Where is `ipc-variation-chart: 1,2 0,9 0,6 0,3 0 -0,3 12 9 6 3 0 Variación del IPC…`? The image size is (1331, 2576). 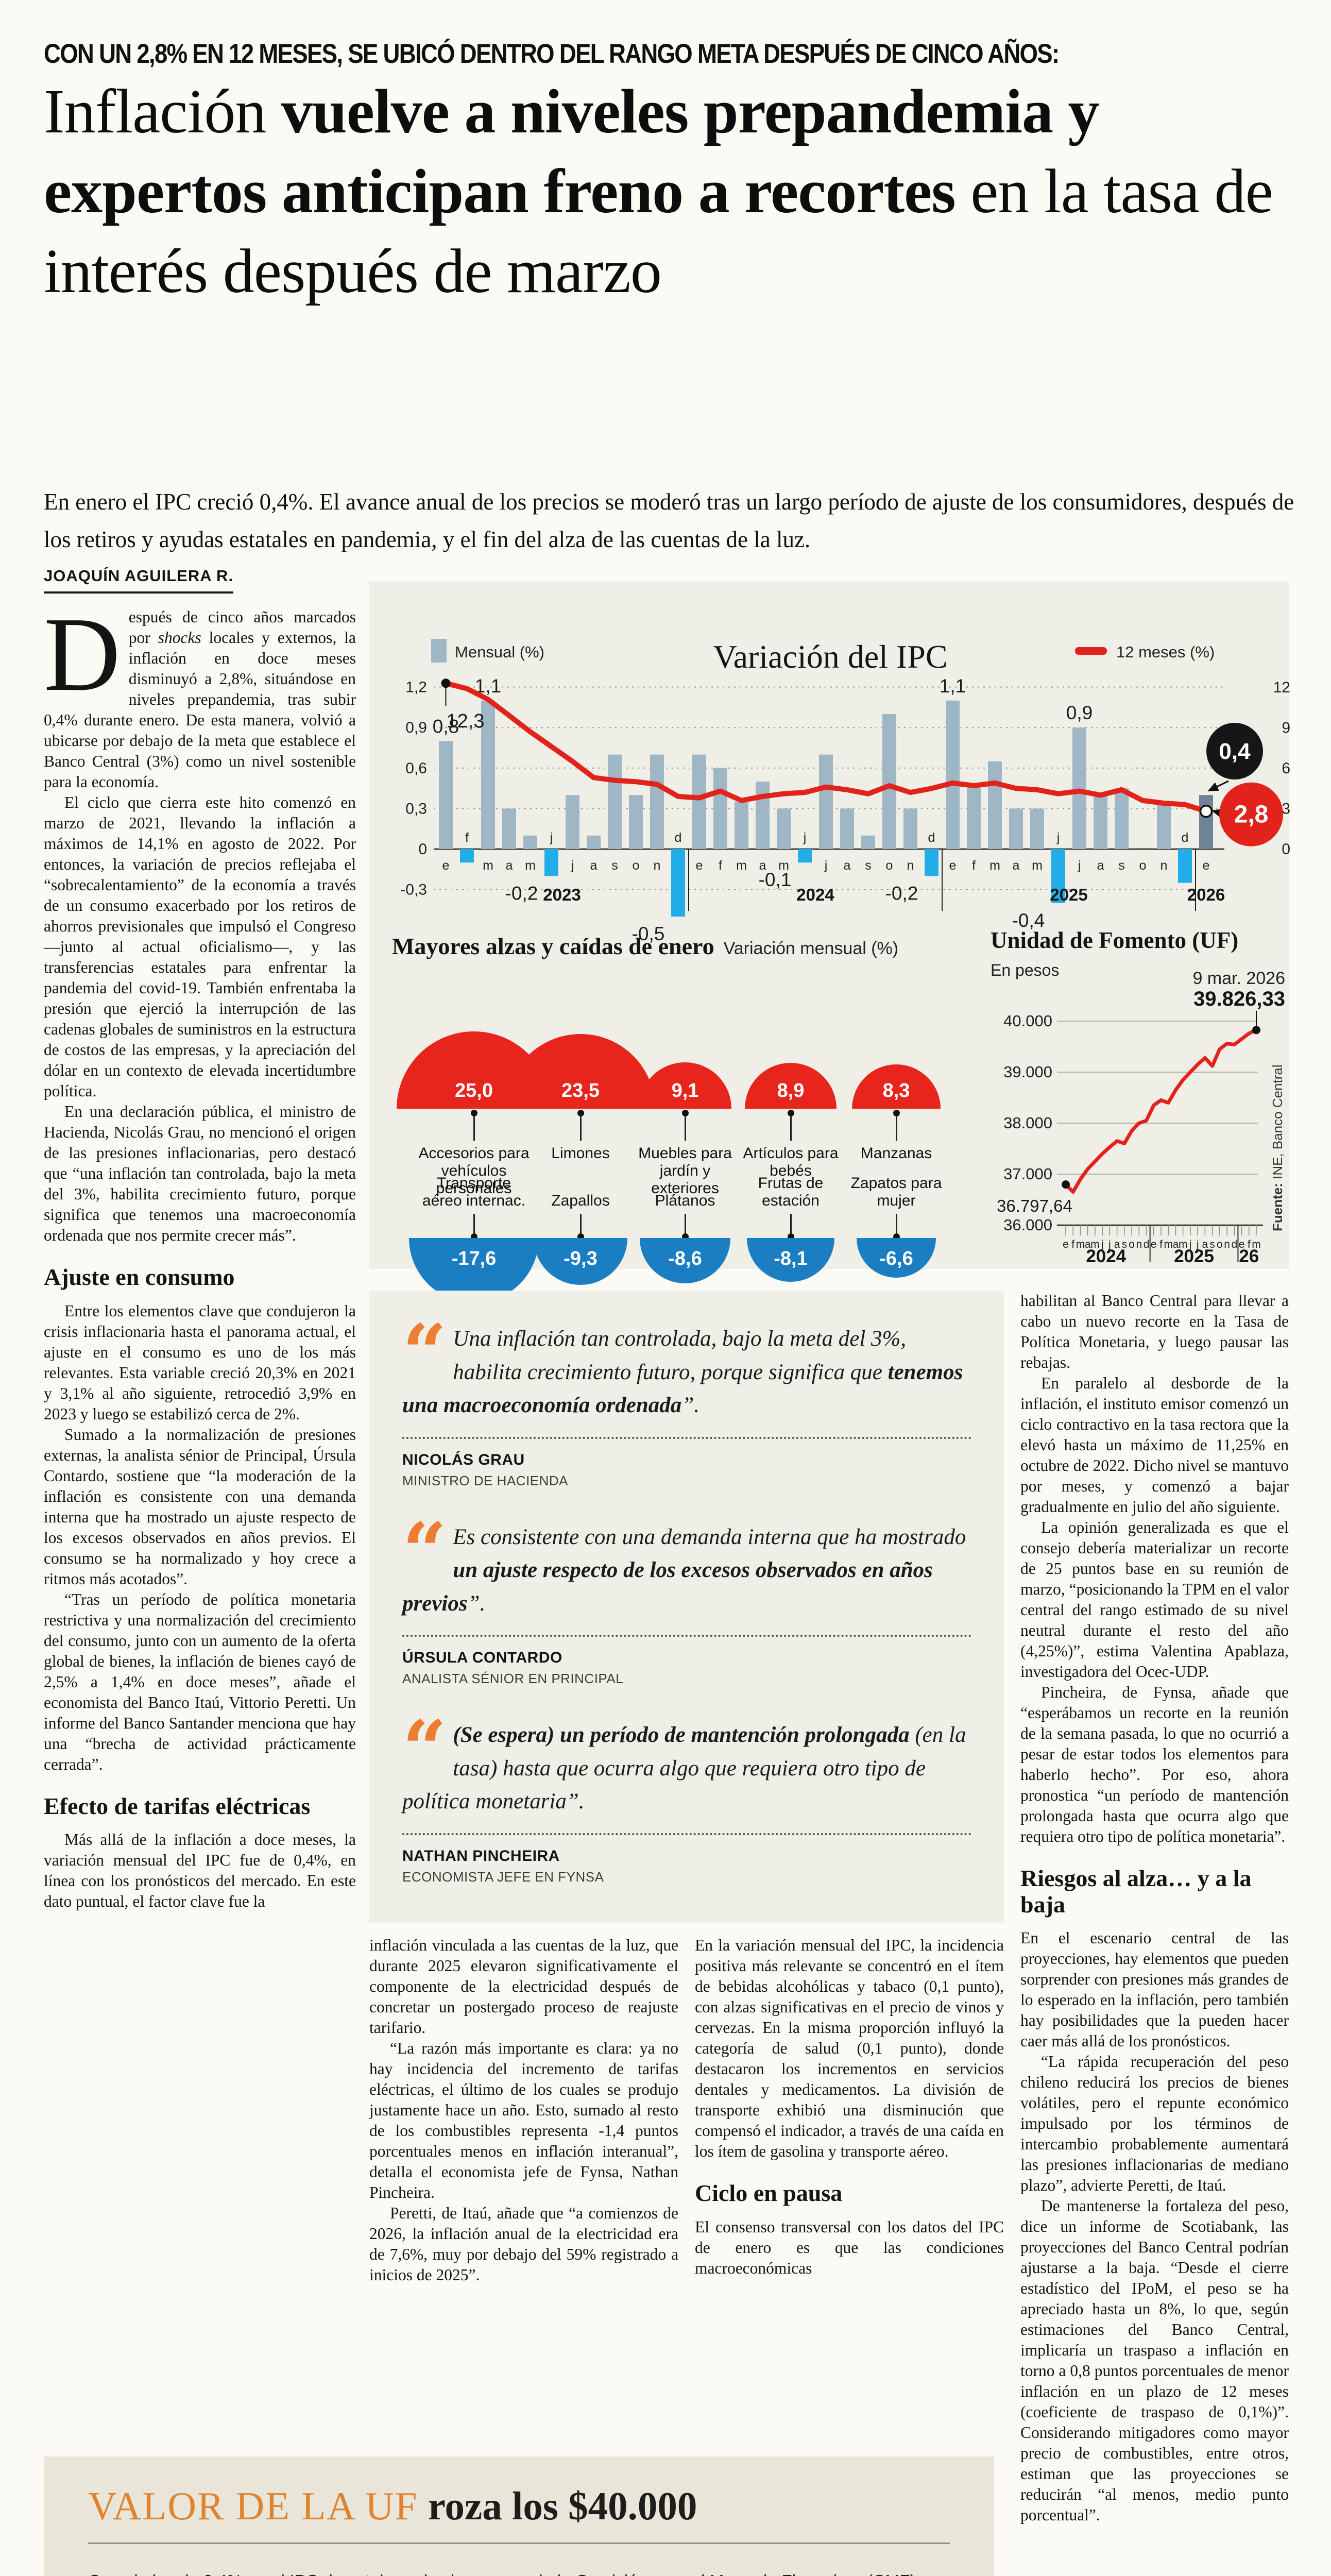
ipc-variation-chart: 1,2 0,9 0,6 0,3 0 -0,3 12 9 6 3 0 Variación del IPC… is located at coordinates (830, 762).